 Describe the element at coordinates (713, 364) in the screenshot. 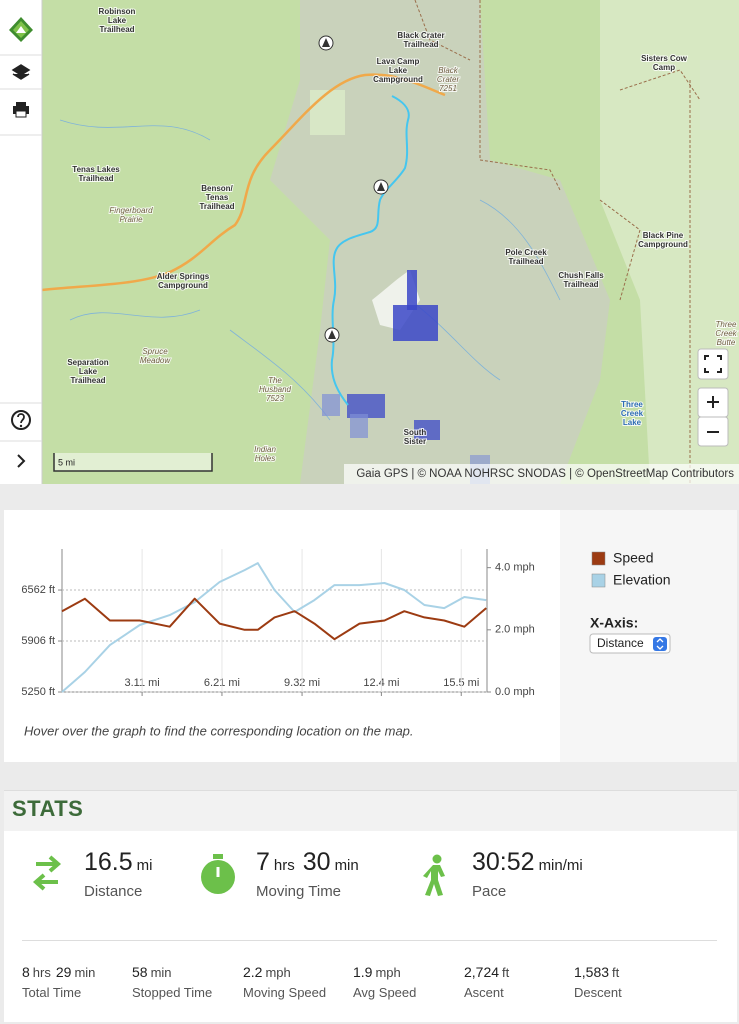

I see `fullscreen-button` at that location.